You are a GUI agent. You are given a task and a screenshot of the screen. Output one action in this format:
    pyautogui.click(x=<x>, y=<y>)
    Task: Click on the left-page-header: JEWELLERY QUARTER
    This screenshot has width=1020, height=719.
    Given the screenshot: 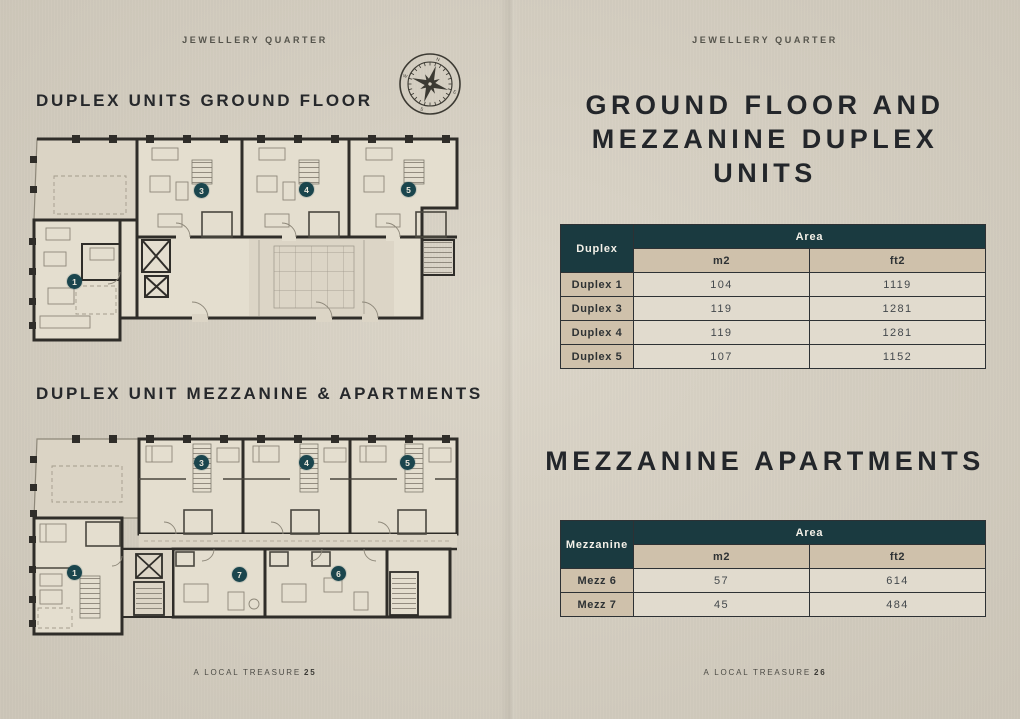 What is the action you would take?
    pyautogui.click(x=255, y=40)
    